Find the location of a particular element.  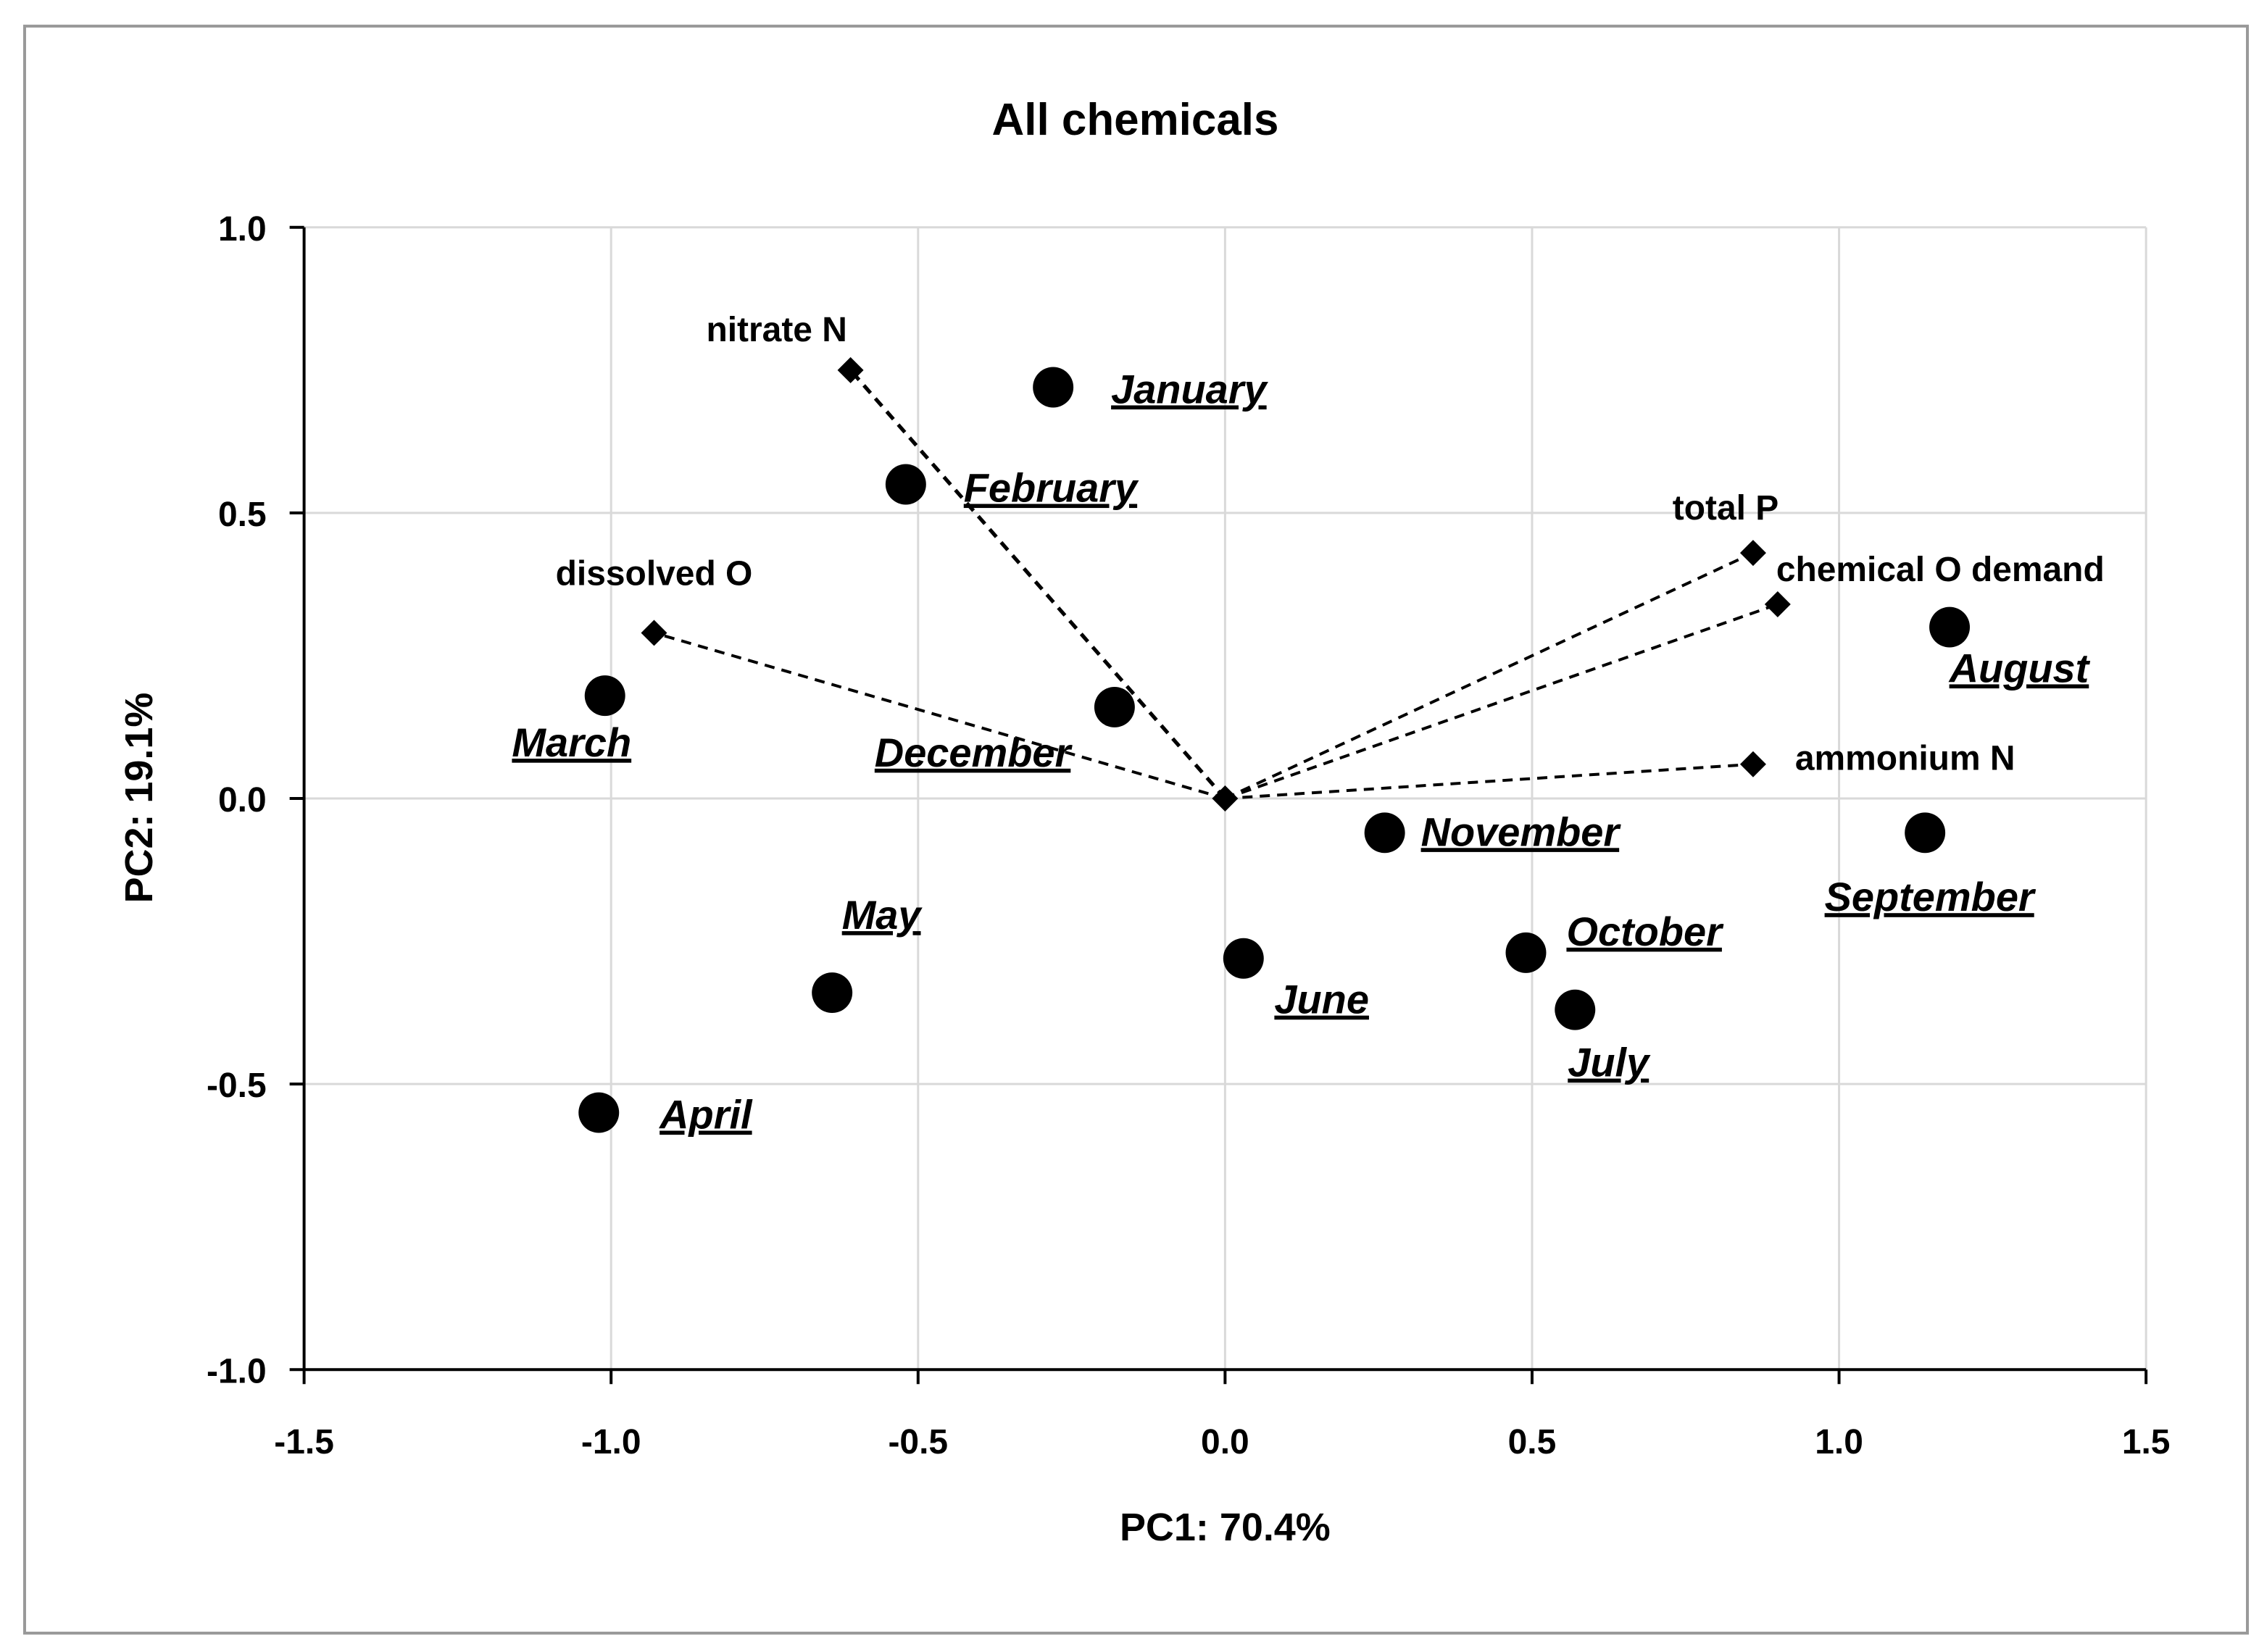

x-tick-label: -1.0 is located at coordinates (611, 1442).